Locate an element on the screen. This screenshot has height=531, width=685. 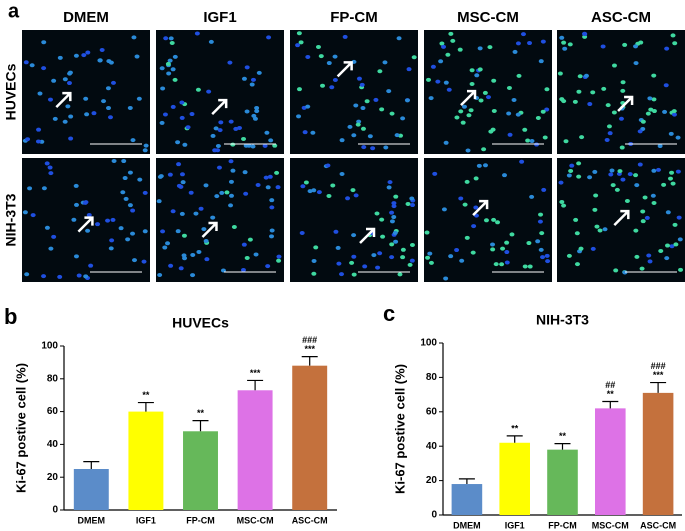
y-tick-label: 100 is located at coordinates (428, 343).